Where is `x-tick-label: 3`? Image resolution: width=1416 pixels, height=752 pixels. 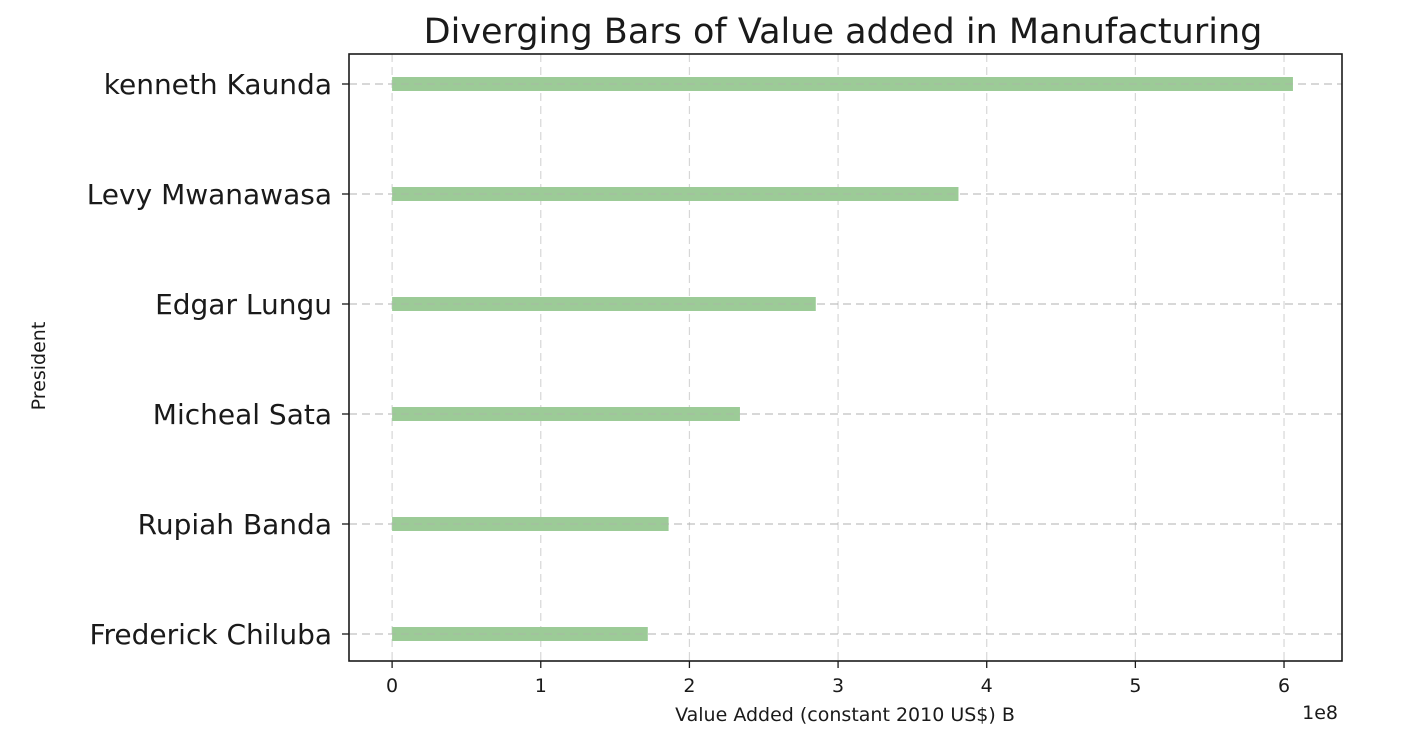 x-tick-label: 3 is located at coordinates (838, 686).